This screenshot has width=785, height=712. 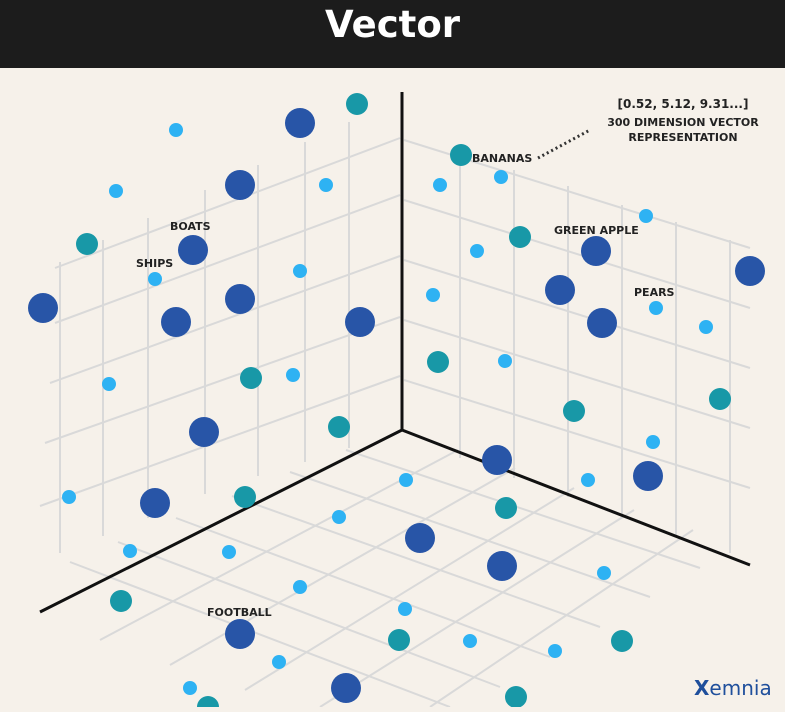 What do you see at coordinates (154, 263) in the screenshot?
I see `label-ships: SHIPS` at bounding box center [154, 263].